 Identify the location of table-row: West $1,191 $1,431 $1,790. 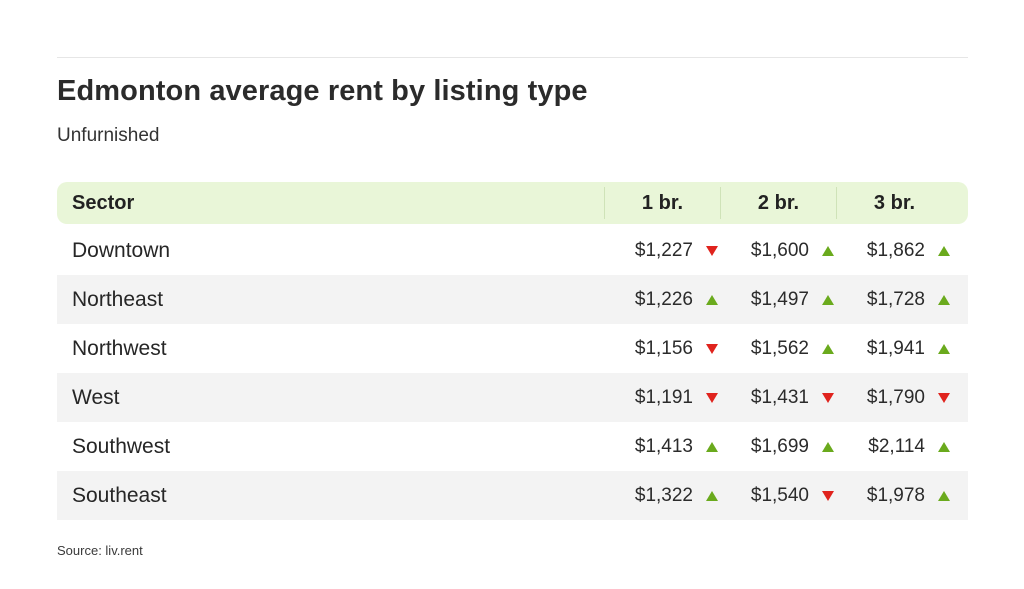
(512, 397).